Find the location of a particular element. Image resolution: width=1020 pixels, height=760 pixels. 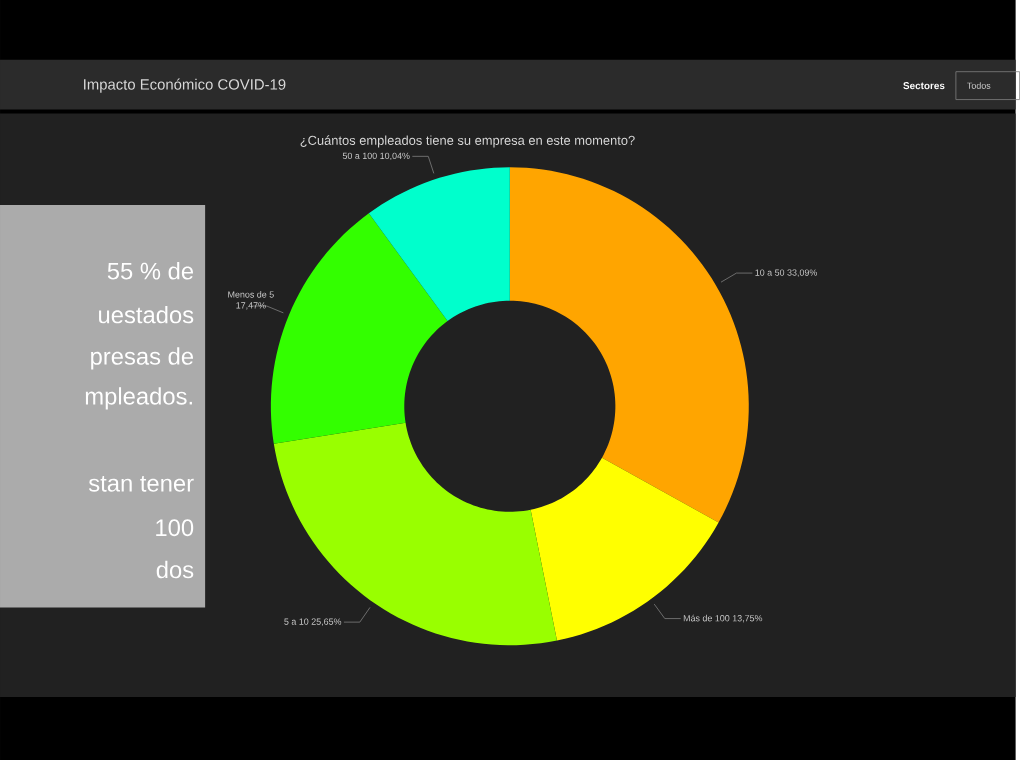

text: presas de is located at coordinates (142, 358).